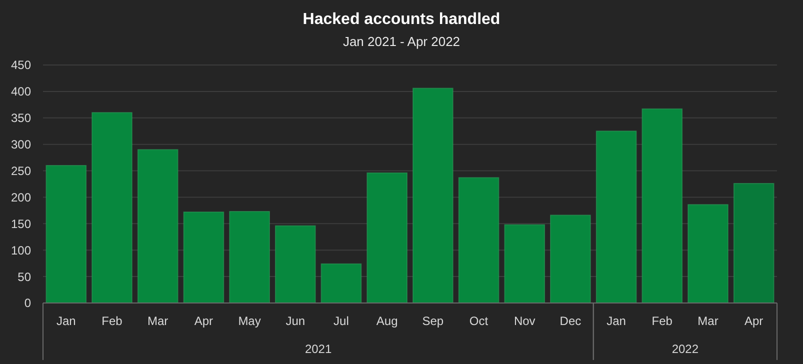 The width and height of the screenshot is (803, 364). Describe the element at coordinates (28, 303) in the screenshot. I see `y-tick-label: 0` at that location.